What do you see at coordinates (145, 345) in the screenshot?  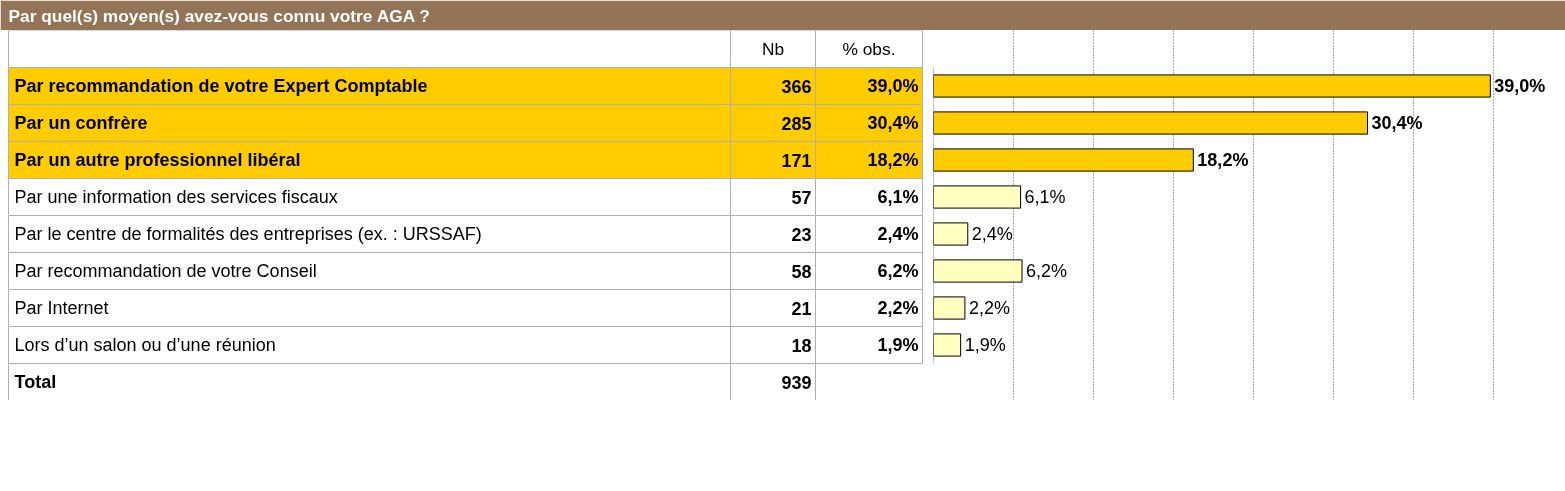 I see `y-tick-label: Lors d’un salon ou d’une réunion` at bounding box center [145, 345].